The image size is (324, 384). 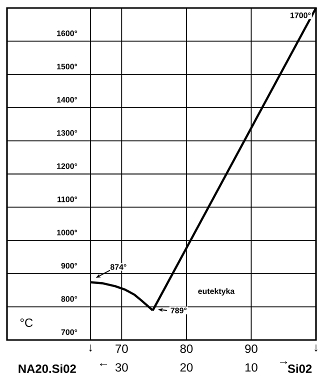 I want to click on text: 30, so click(x=121, y=367).